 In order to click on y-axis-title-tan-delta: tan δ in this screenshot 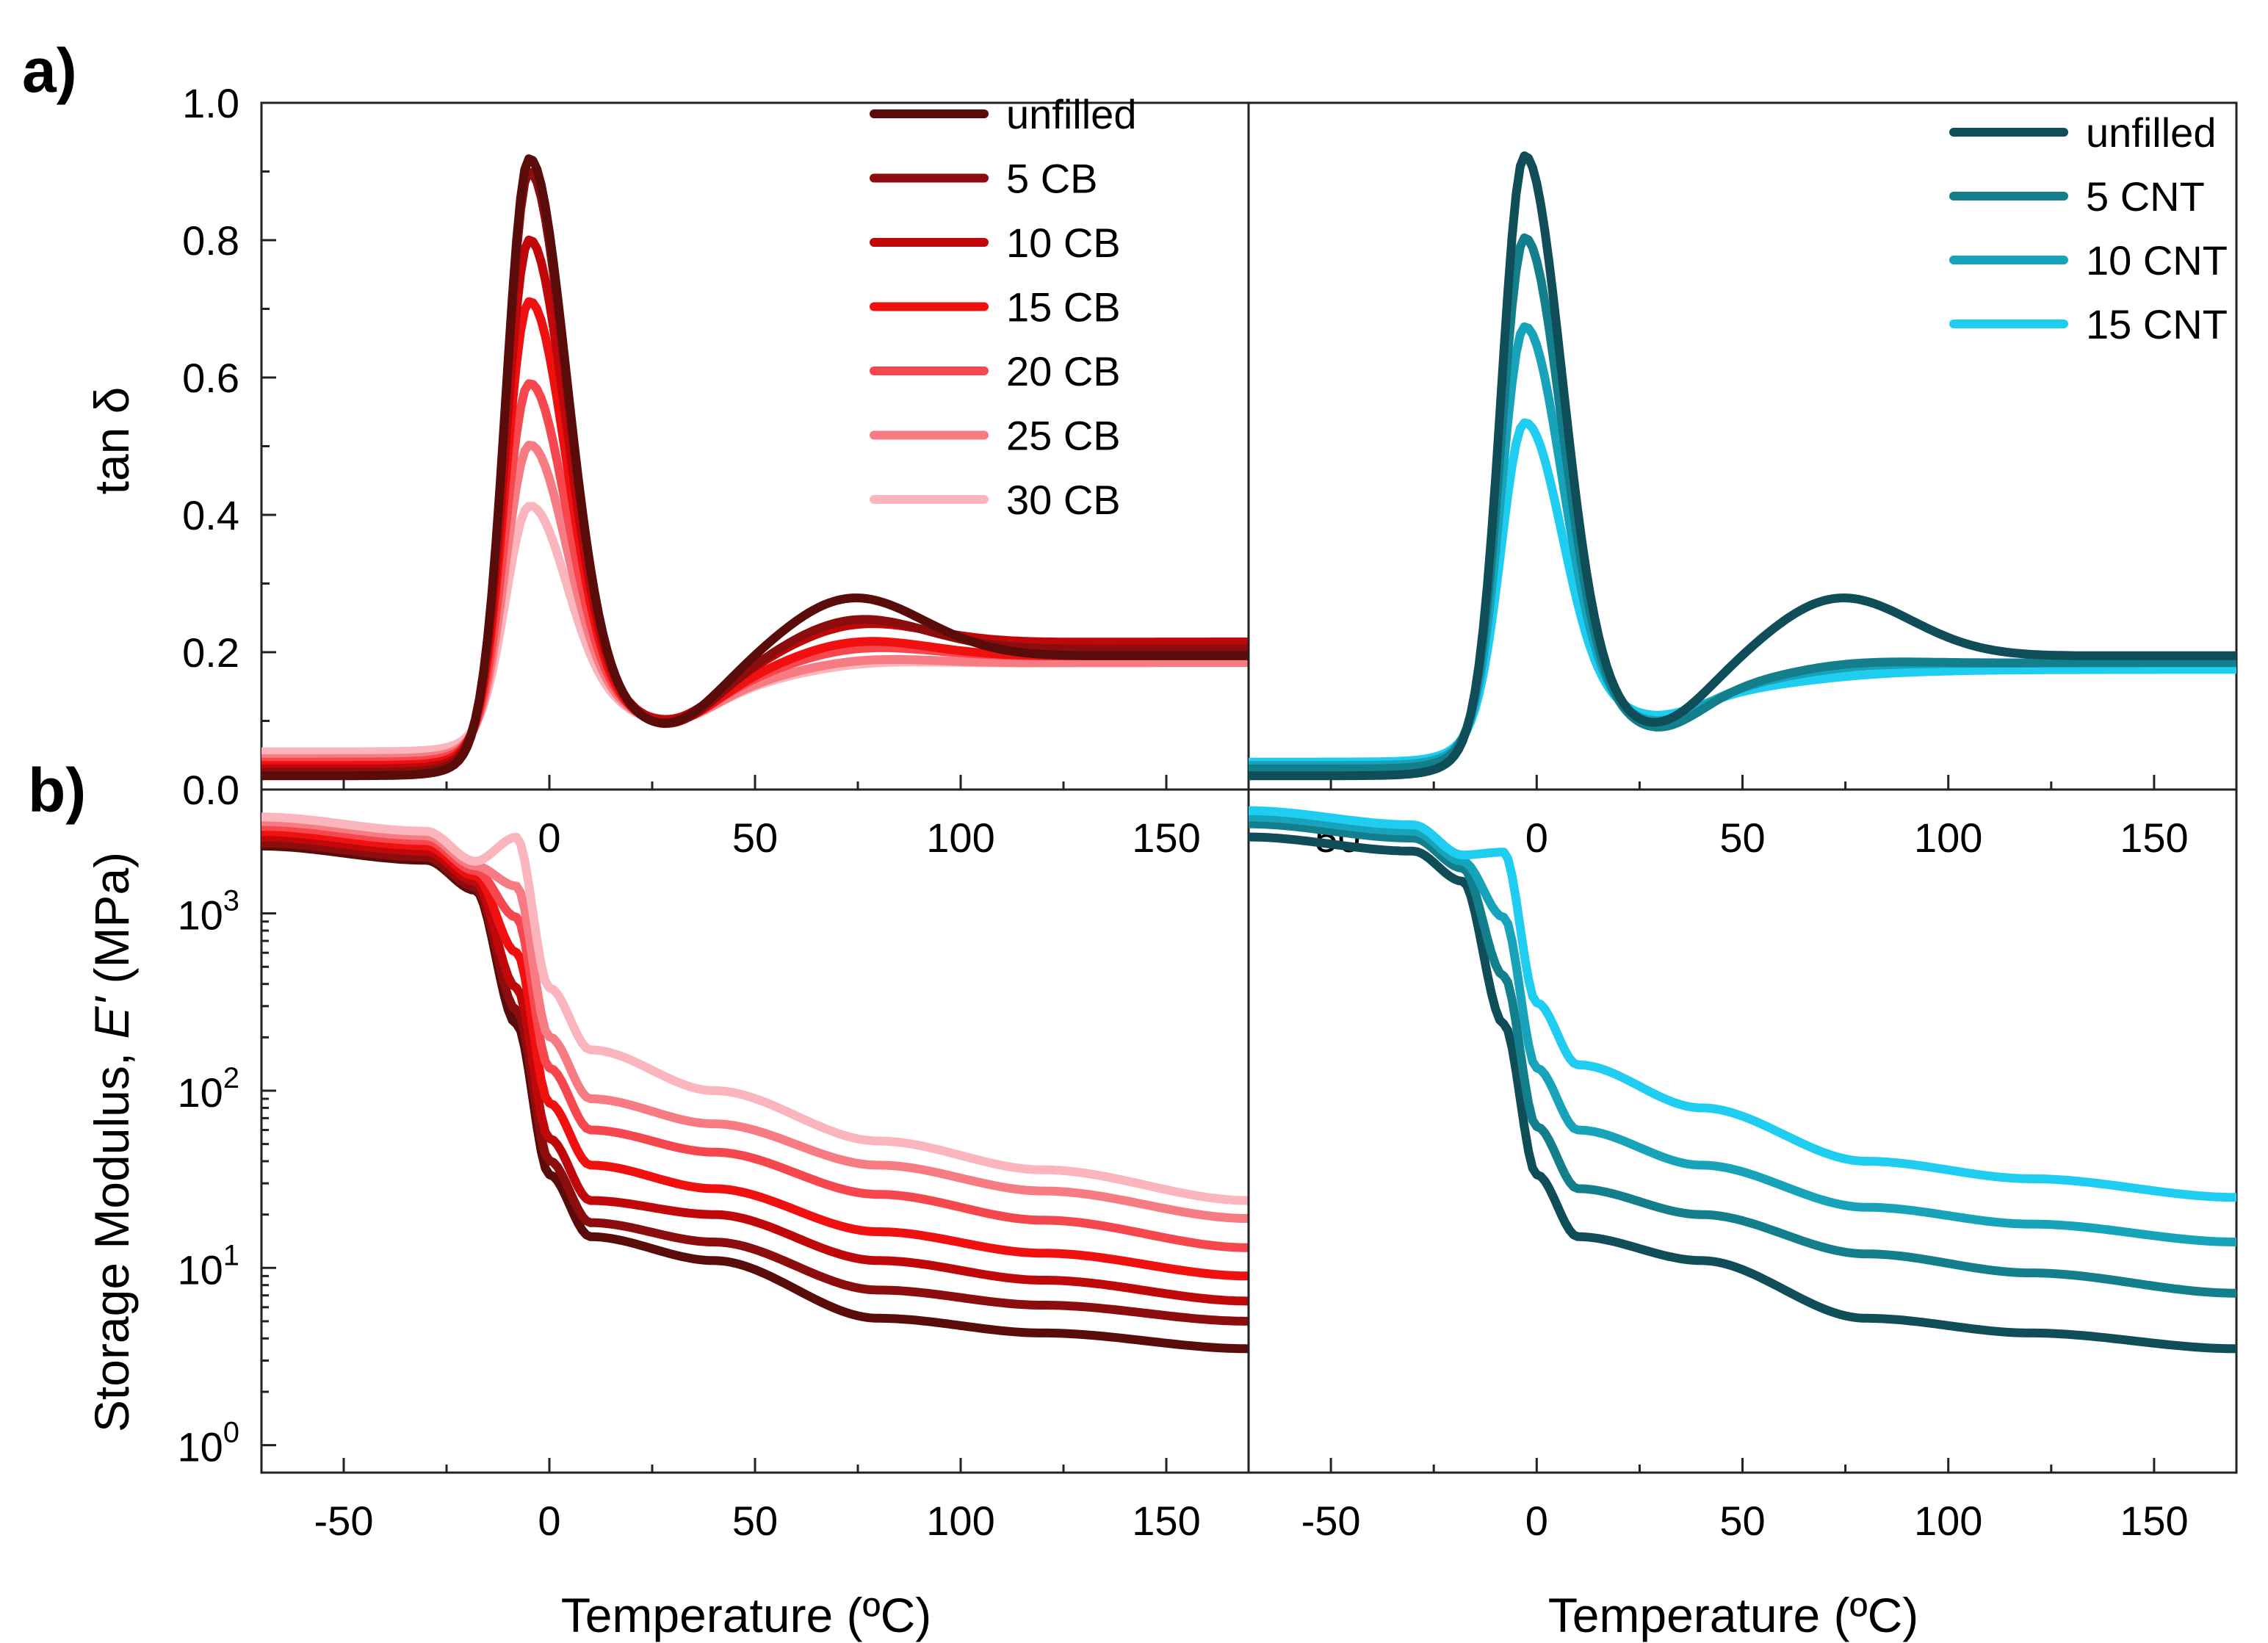, I will do `click(111, 441)`.